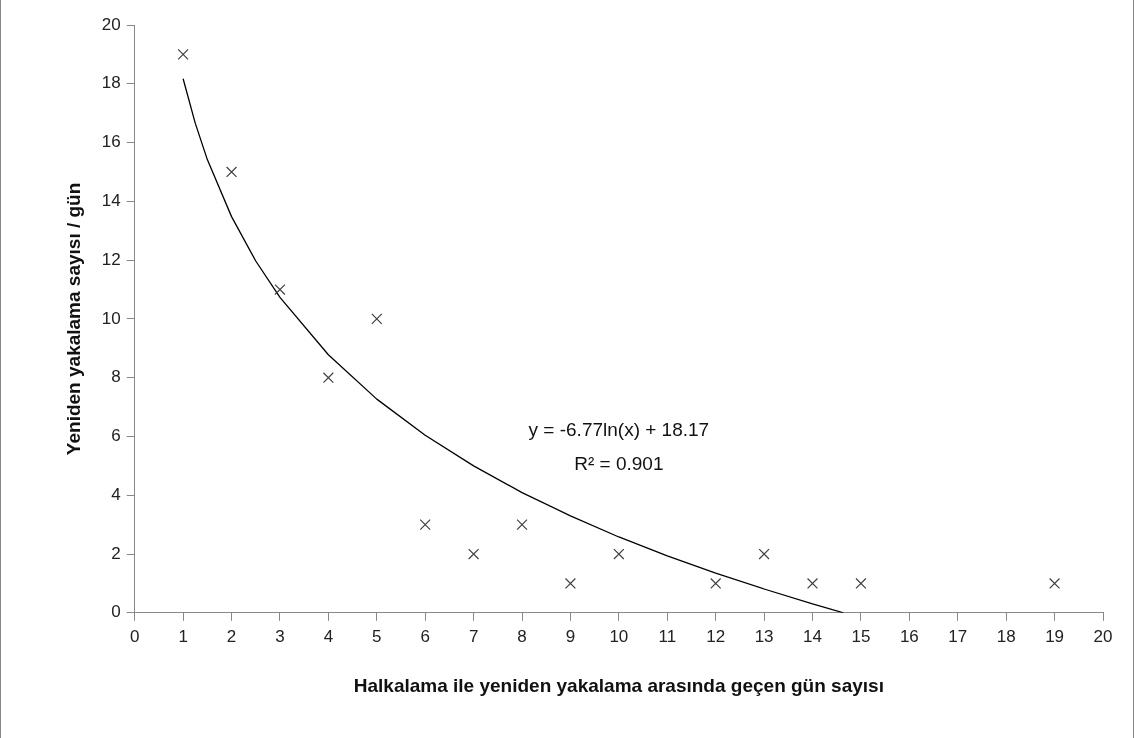 The width and height of the screenshot is (1134, 738). Describe the element at coordinates (619, 429) in the screenshot. I see `annotation: y = -6.77ln(x) + 18.17` at that location.